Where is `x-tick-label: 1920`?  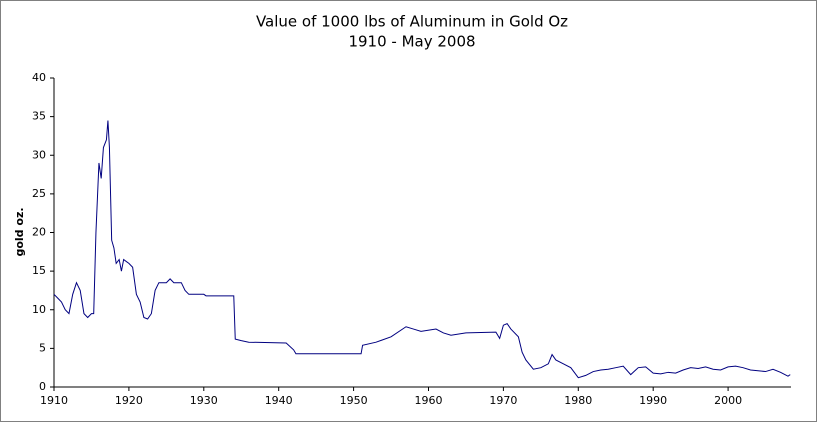 x-tick-label: 1920 is located at coordinates (129, 400).